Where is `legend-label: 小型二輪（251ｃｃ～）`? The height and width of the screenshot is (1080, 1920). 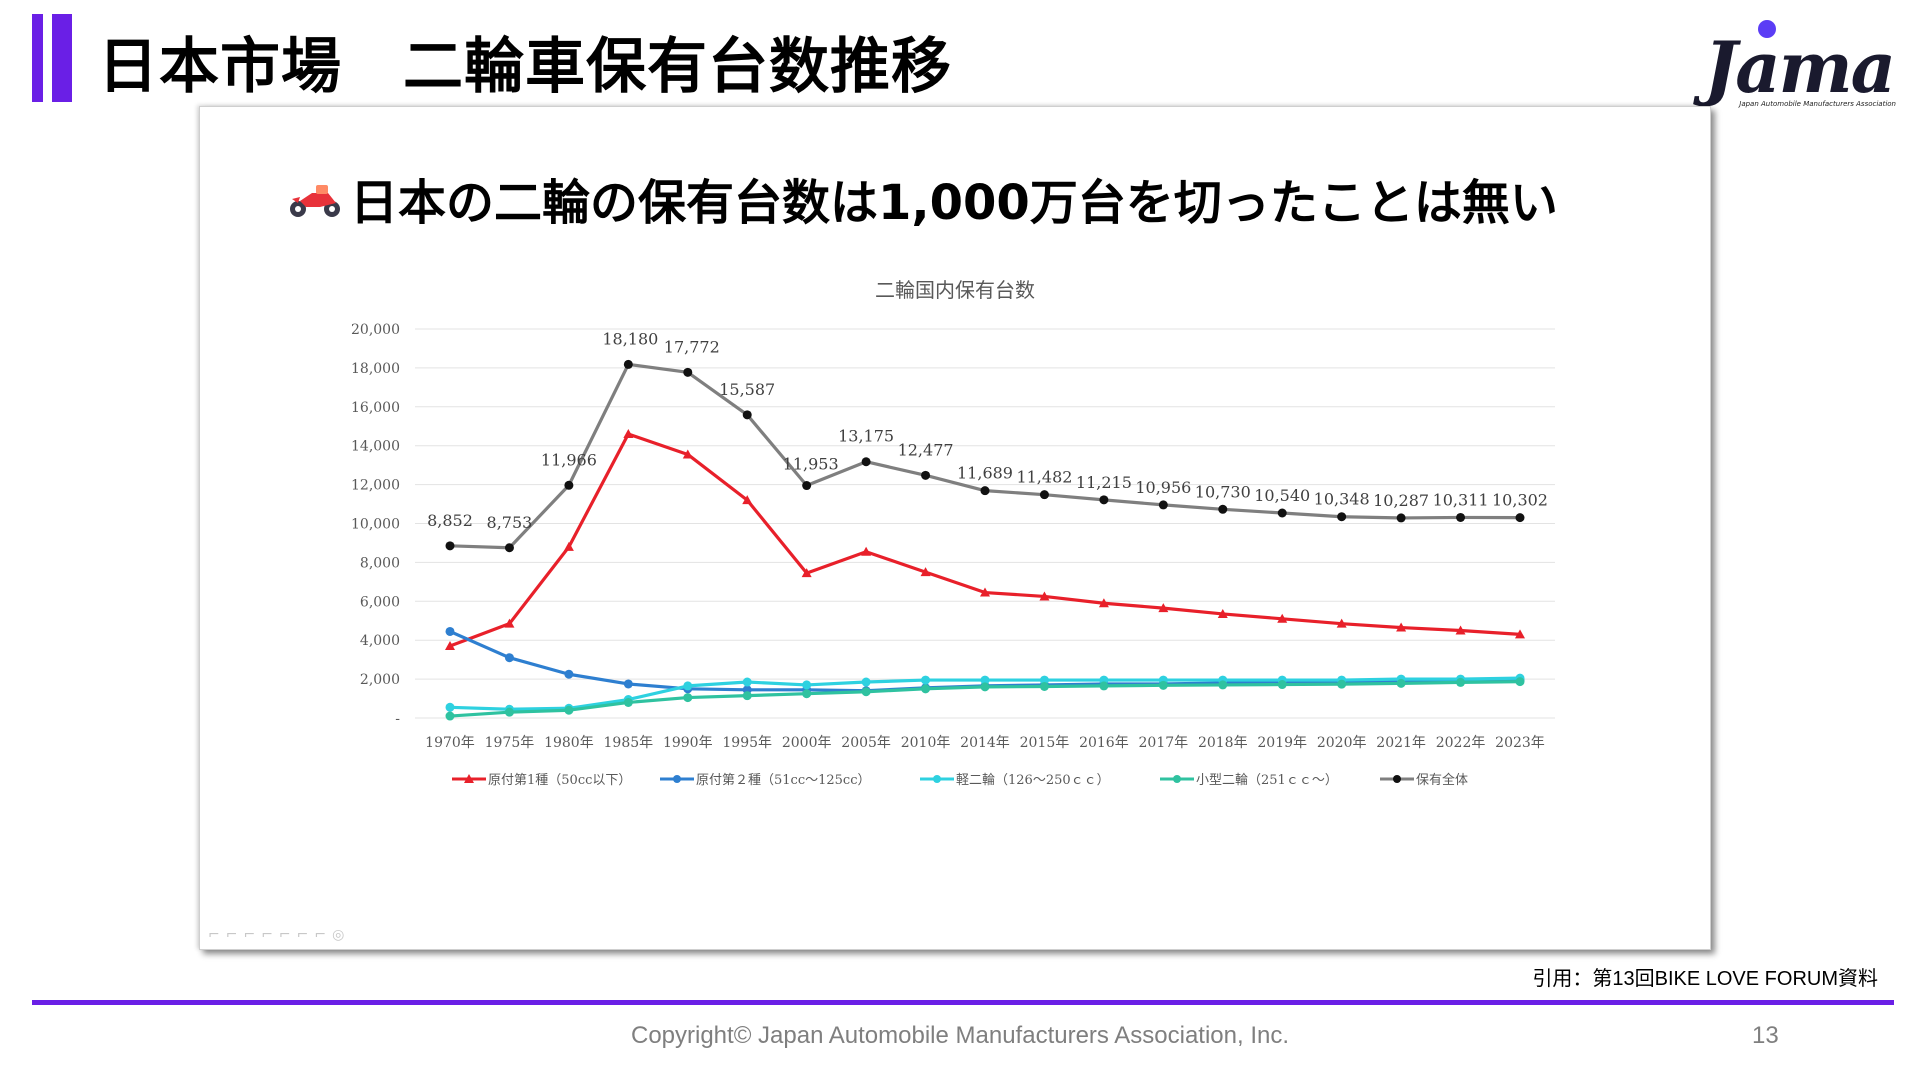
legend-label: 小型二輪（251ｃｃ～） is located at coordinates (1267, 780).